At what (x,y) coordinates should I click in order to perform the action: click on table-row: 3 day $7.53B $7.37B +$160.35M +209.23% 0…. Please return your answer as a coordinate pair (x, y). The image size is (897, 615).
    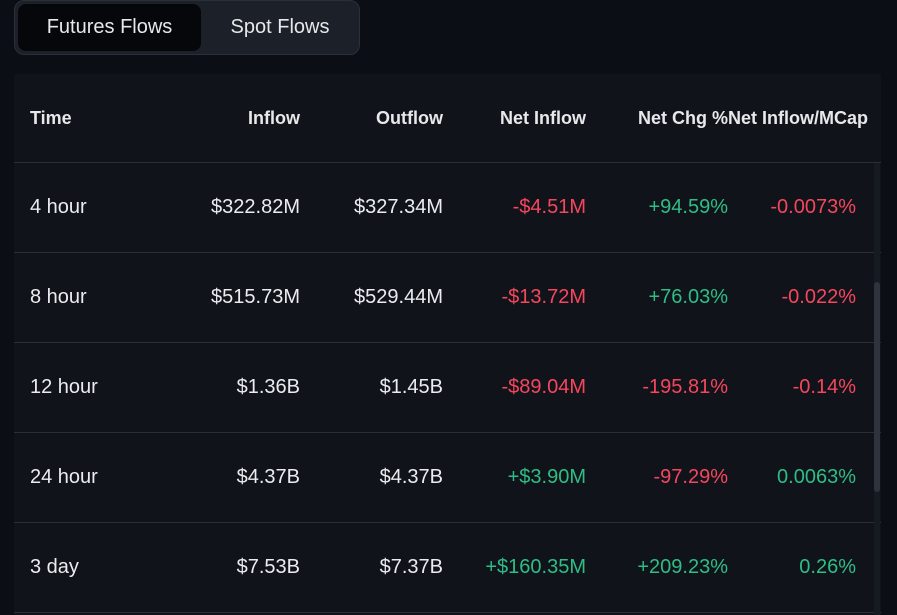
    Looking at the image, I should click on (447, 568).